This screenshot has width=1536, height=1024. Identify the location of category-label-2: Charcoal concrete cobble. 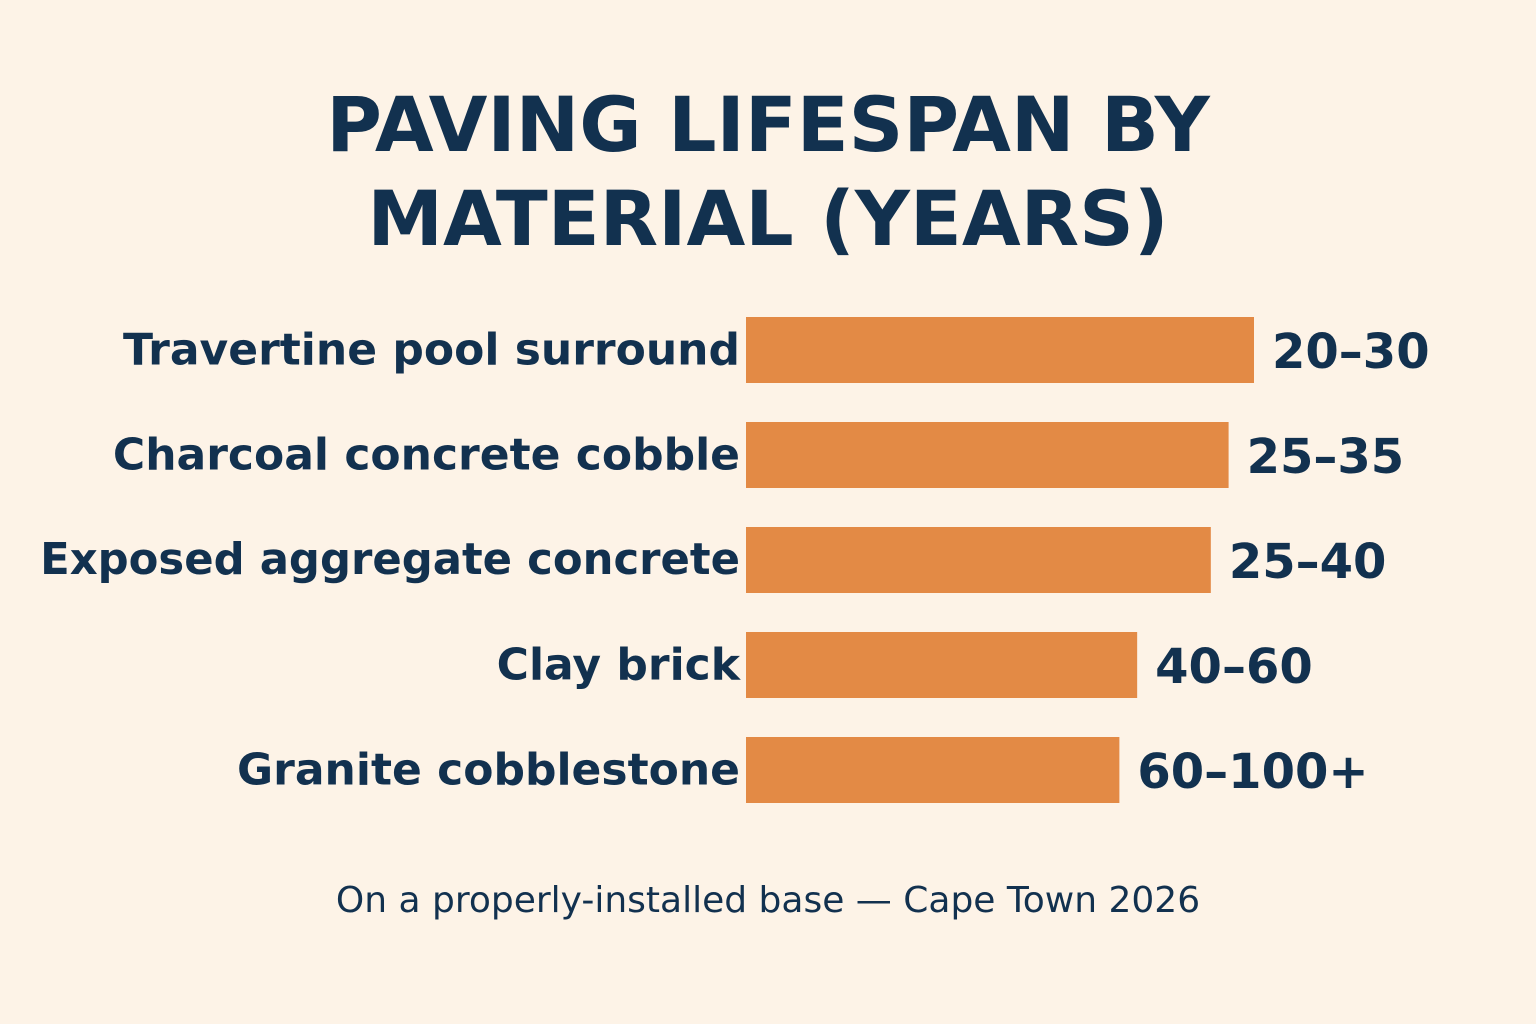
(426, 455).